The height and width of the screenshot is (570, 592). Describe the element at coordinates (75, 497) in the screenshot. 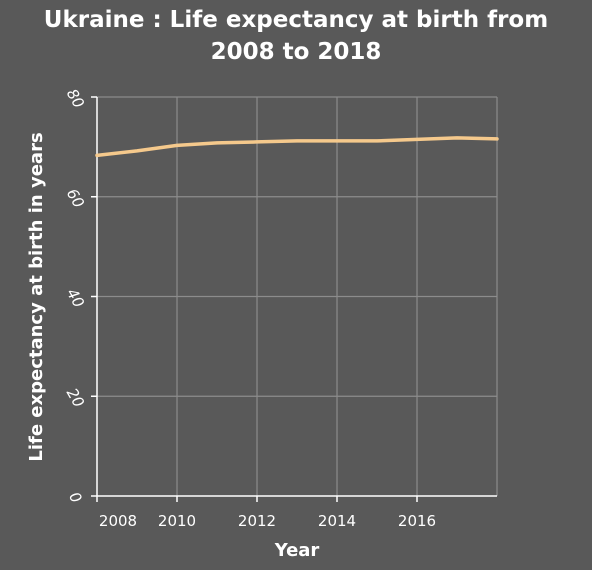

I see `y-tick-label: 0` at that location.